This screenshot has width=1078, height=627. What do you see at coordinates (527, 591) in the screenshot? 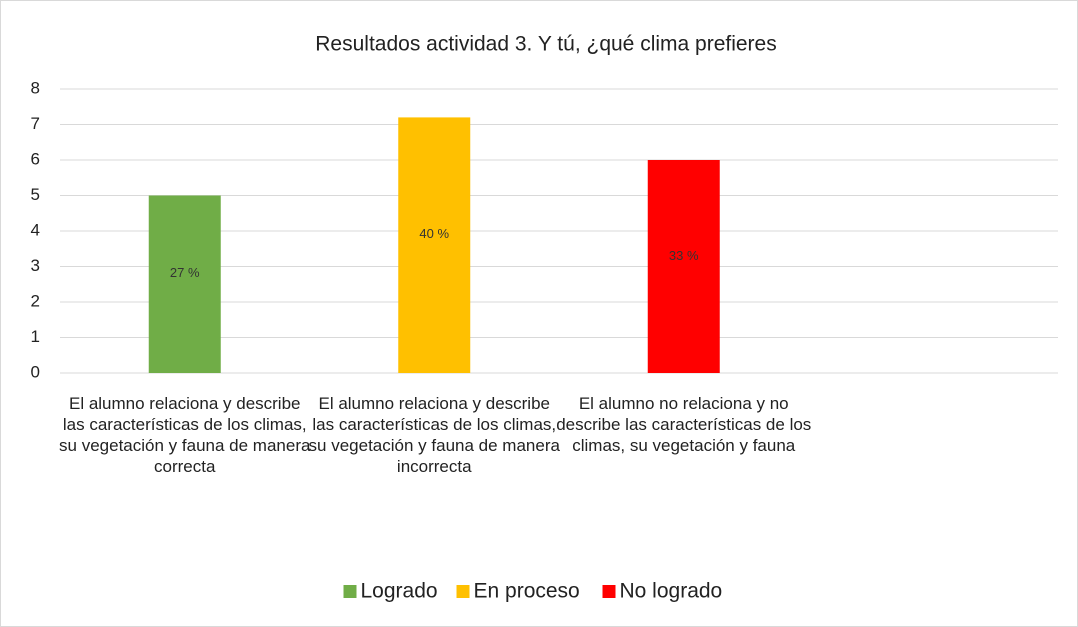
I see `legend-label: En proceso` at bounding box center [527, 591].